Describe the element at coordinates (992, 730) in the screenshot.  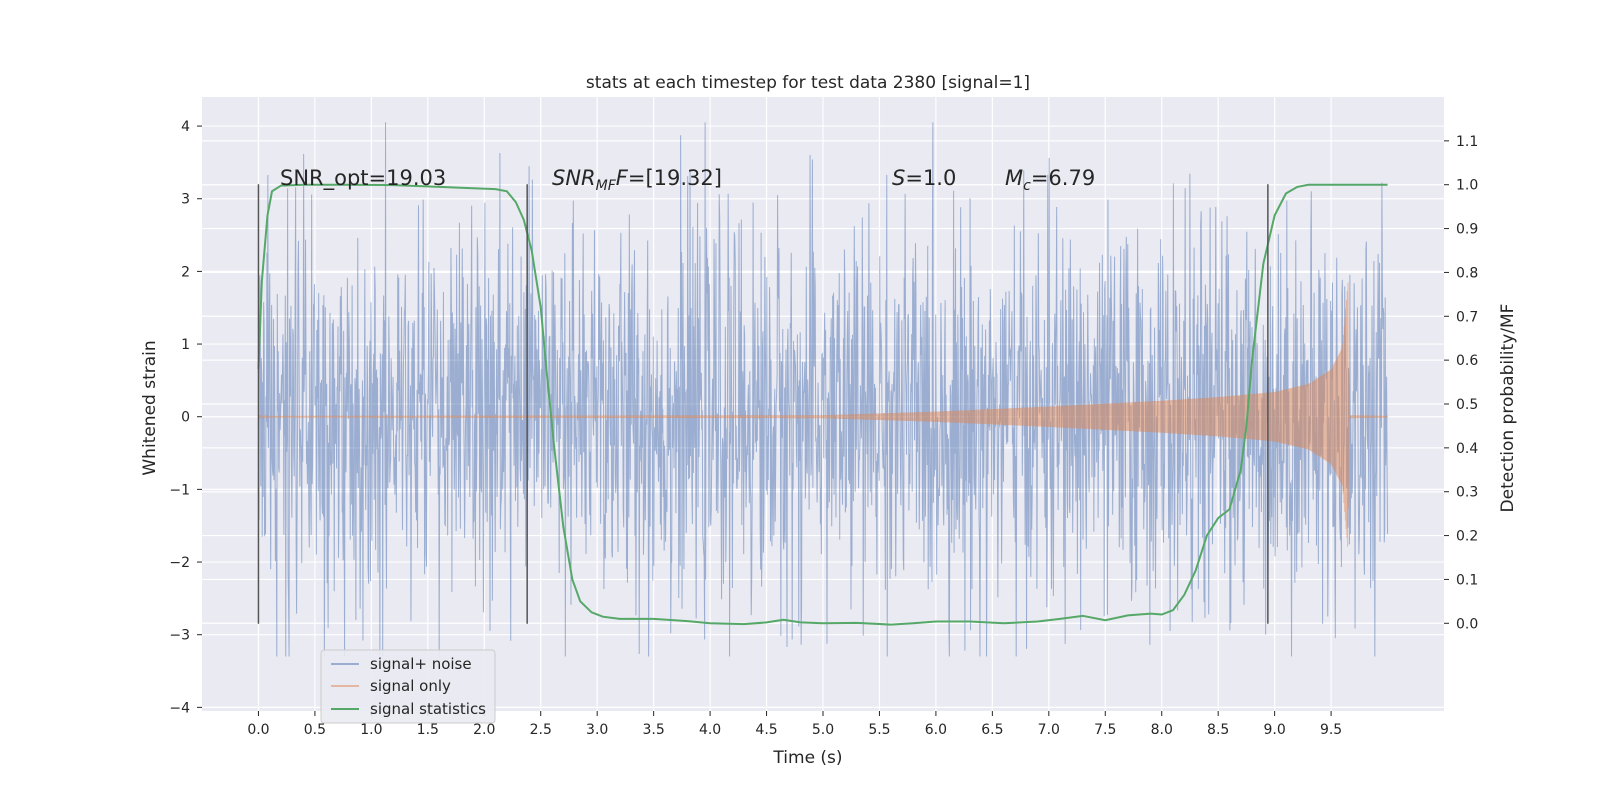
I see `x-tick-label: 6.5` at that location.